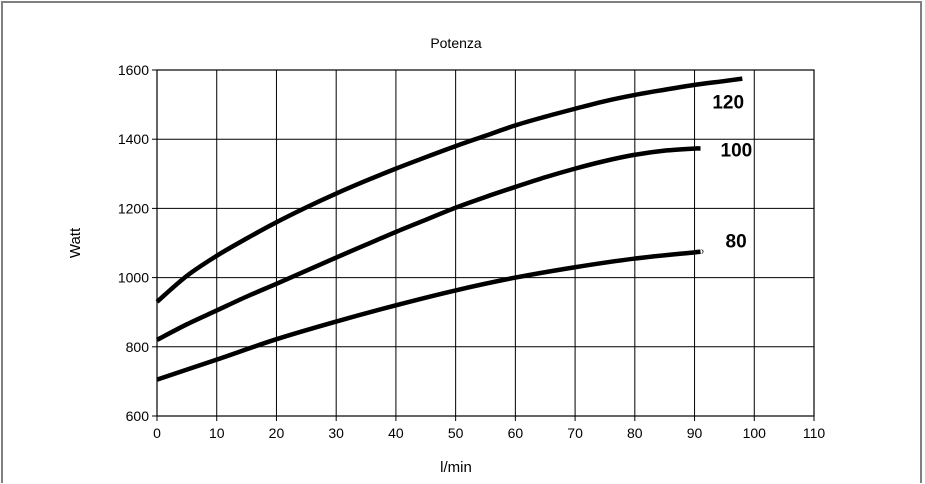 Image resolution: width=925 pixels, height=484 pixels. Describe the element at coordinates (138, 347) in the screenshot. I see `y-tick-label: 800` at that location.